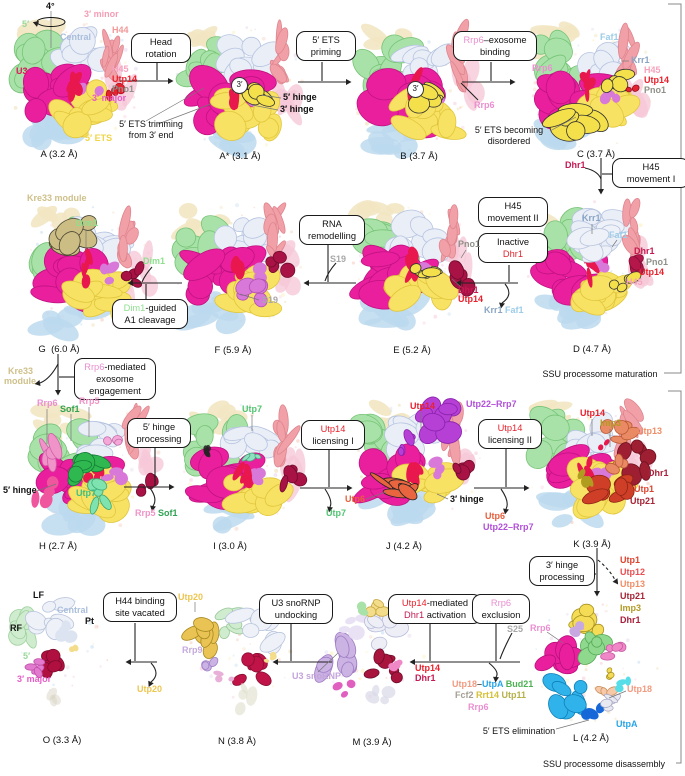  I want to click on factor-text: Imp3, so click(631, 608).